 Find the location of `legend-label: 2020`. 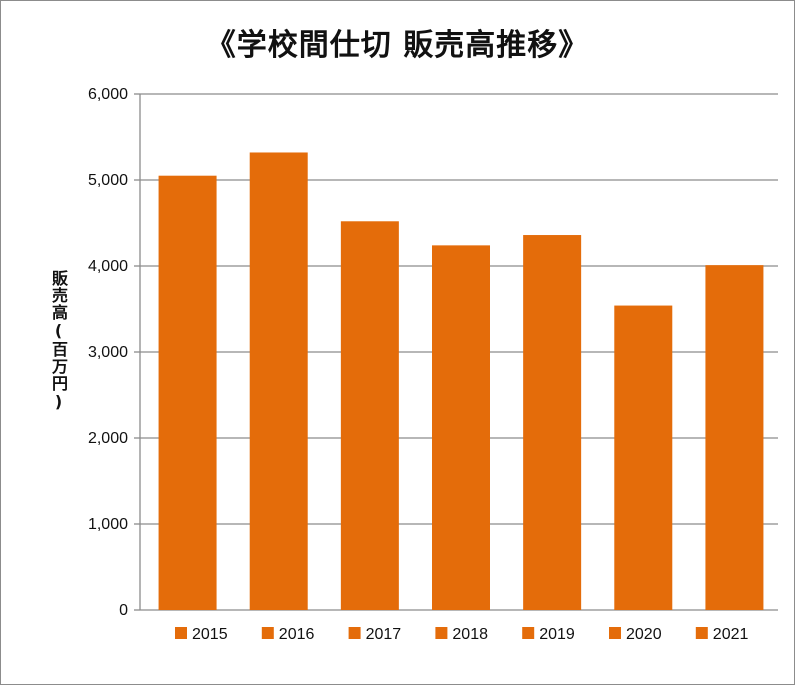

legend-label: 2020 is located at coordinates (644, 634).